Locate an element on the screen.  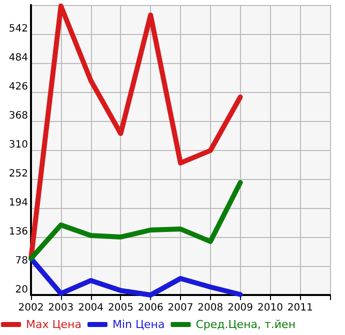
x-tick-label: 2006 is located at coordinates (151, 308).